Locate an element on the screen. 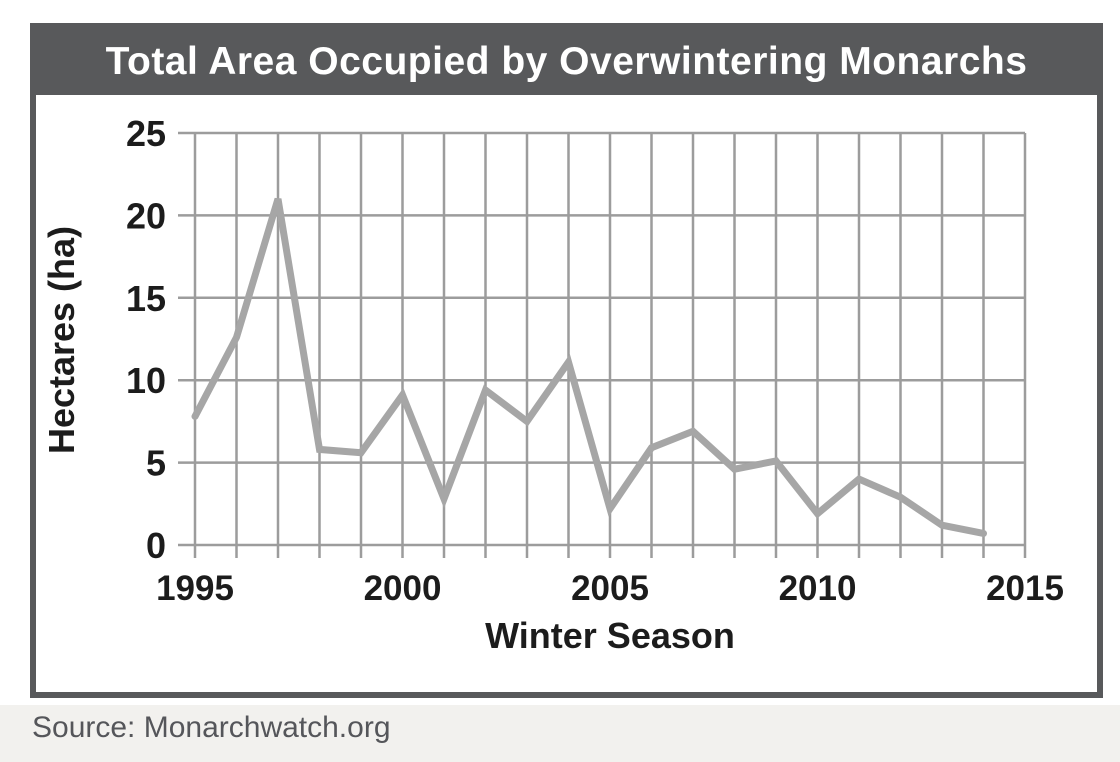 This screenshot has height=762, width=1120. x-tick-label: 1995 is located at coordinates (195, 588).